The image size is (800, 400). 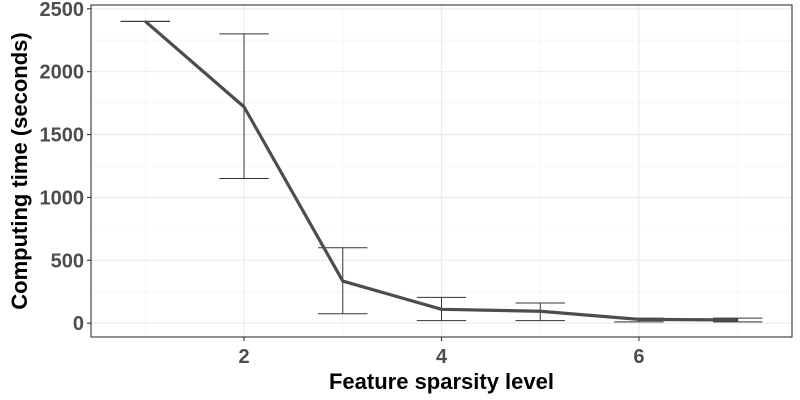 I want to click on y-tick-label: 1500, so click(x=62, y=136).